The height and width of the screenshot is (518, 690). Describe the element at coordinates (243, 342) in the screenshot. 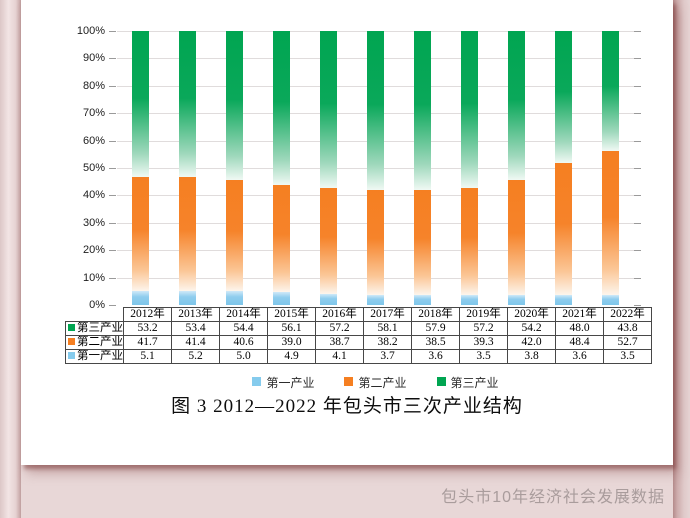

I see `table-value-cell: 40.6` at that location.